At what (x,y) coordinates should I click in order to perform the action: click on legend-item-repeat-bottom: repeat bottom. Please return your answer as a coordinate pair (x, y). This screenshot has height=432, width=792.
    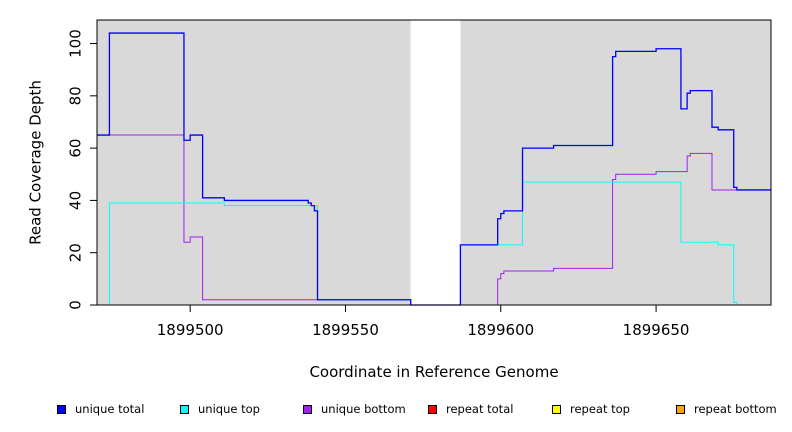
    Looking at the image, I should click on (726, 409).